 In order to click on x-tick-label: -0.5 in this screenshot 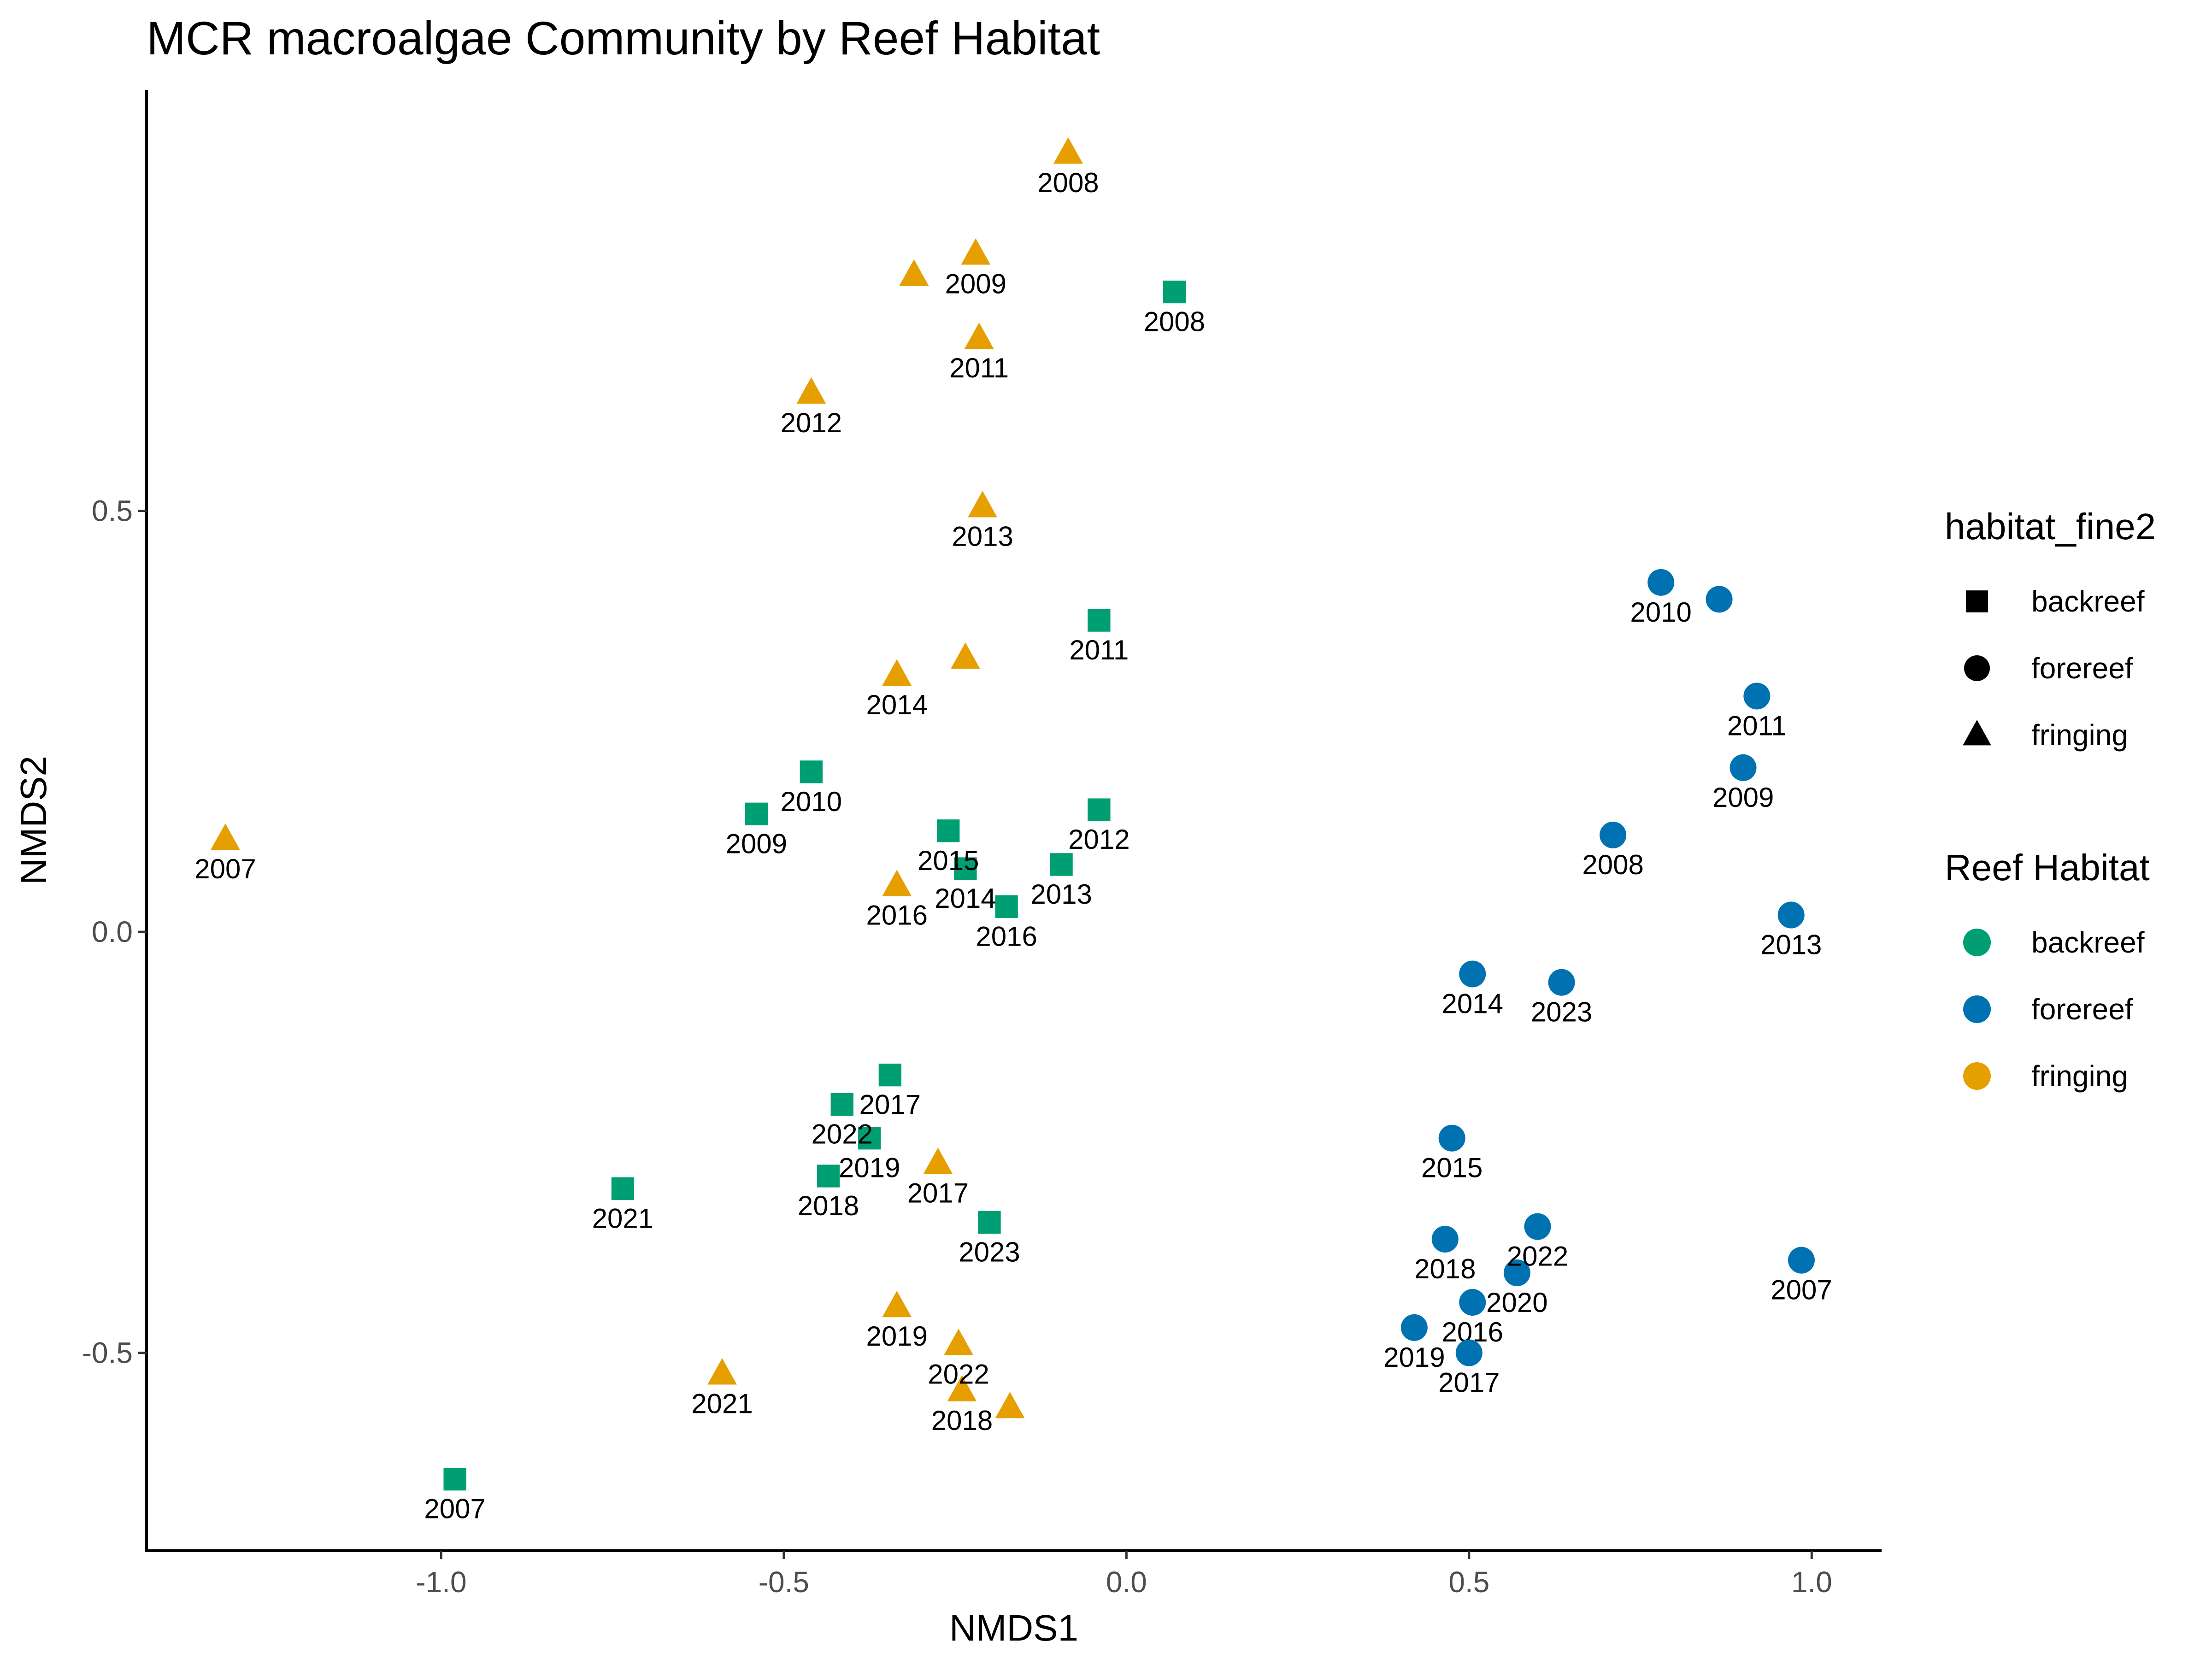, I will do `click(784, 1582)`.